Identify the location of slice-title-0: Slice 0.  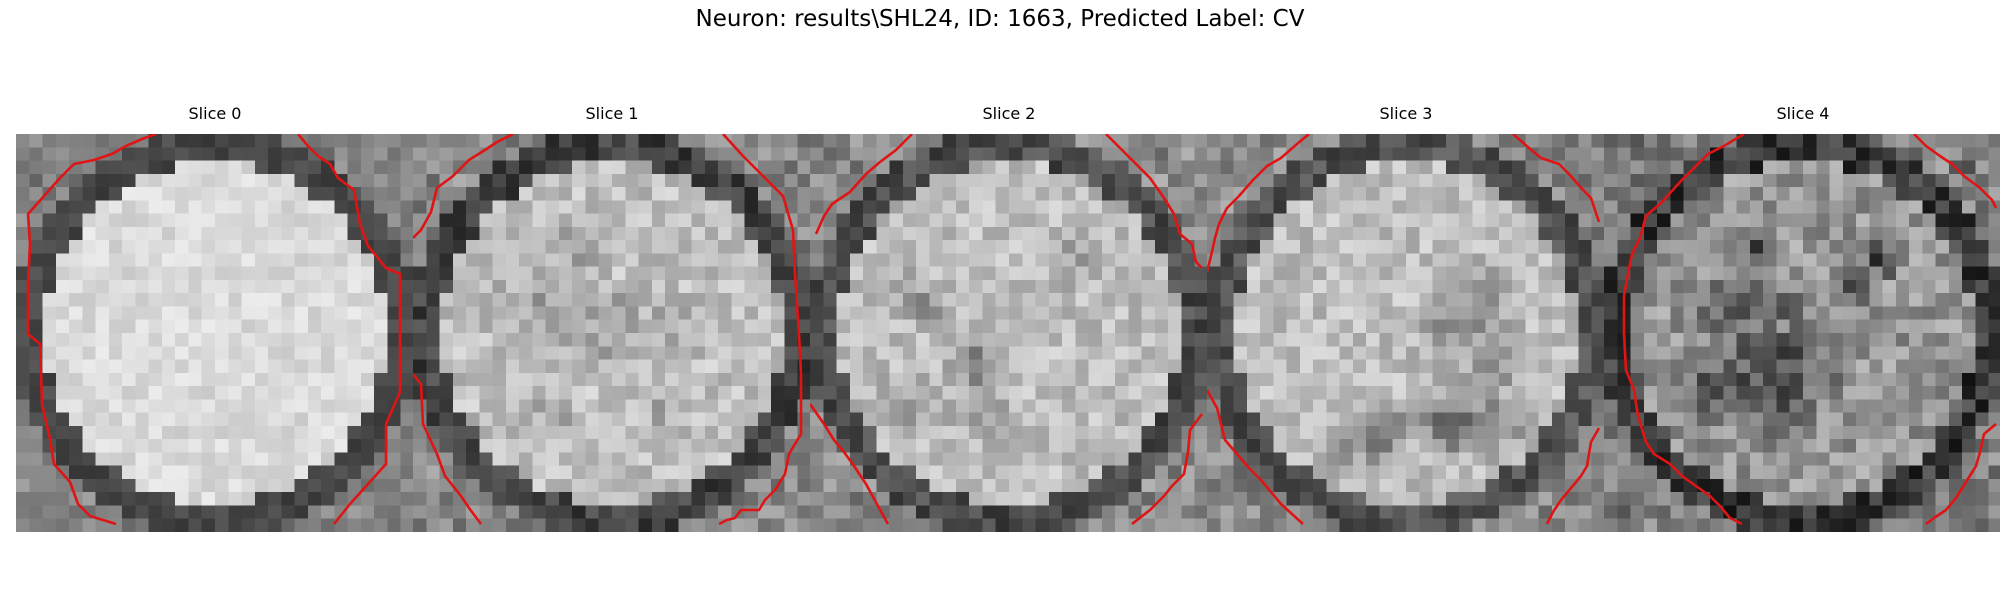
(215, 113).